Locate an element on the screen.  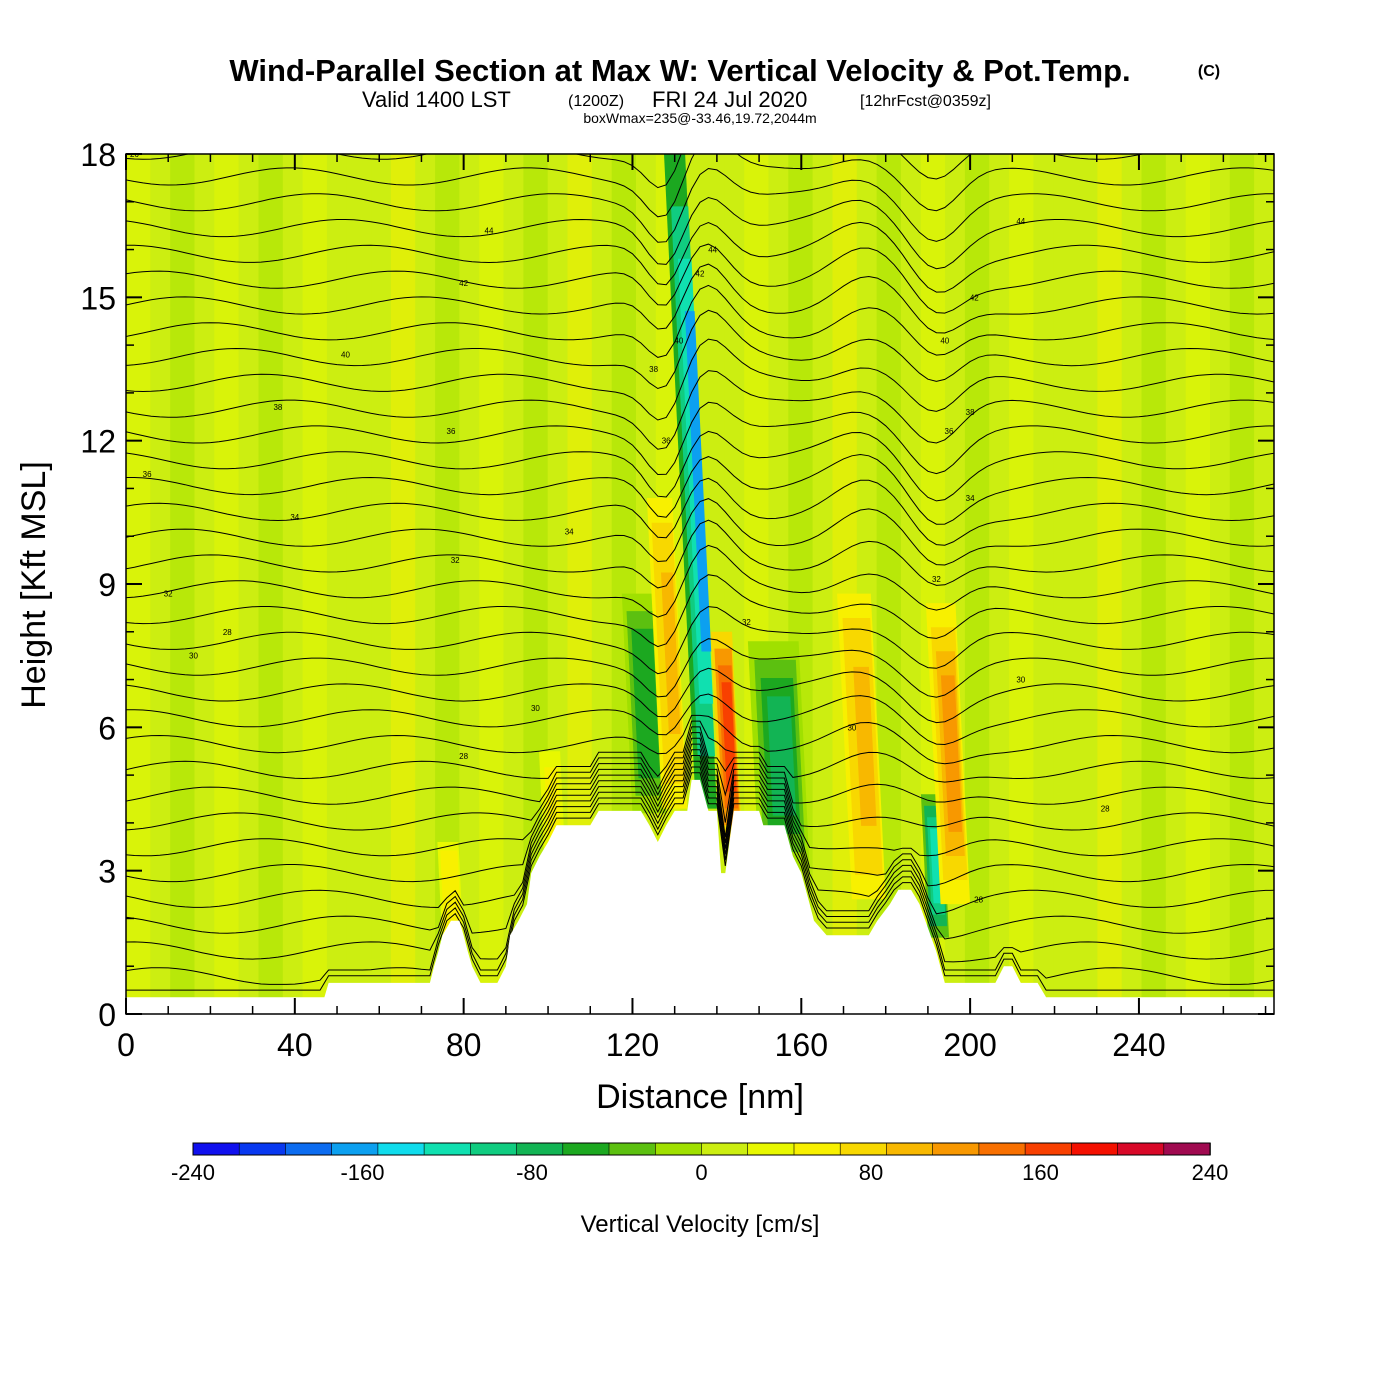
terrain is located at coordinates (700, 896).